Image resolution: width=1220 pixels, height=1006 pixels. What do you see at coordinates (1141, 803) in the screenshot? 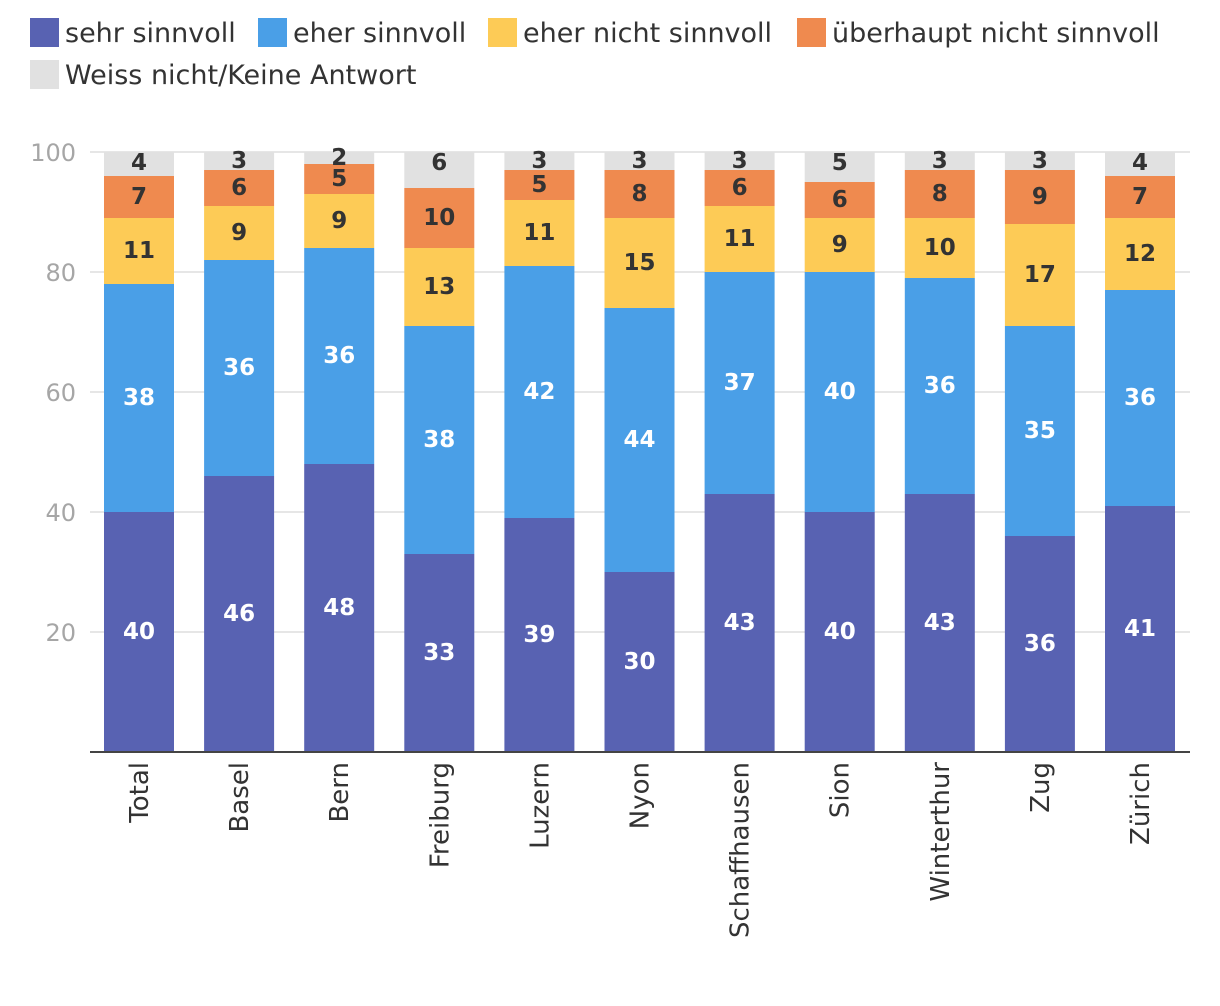
I see `x-tick-label-zürich: Zürich` at bounding box center [1141, 803].